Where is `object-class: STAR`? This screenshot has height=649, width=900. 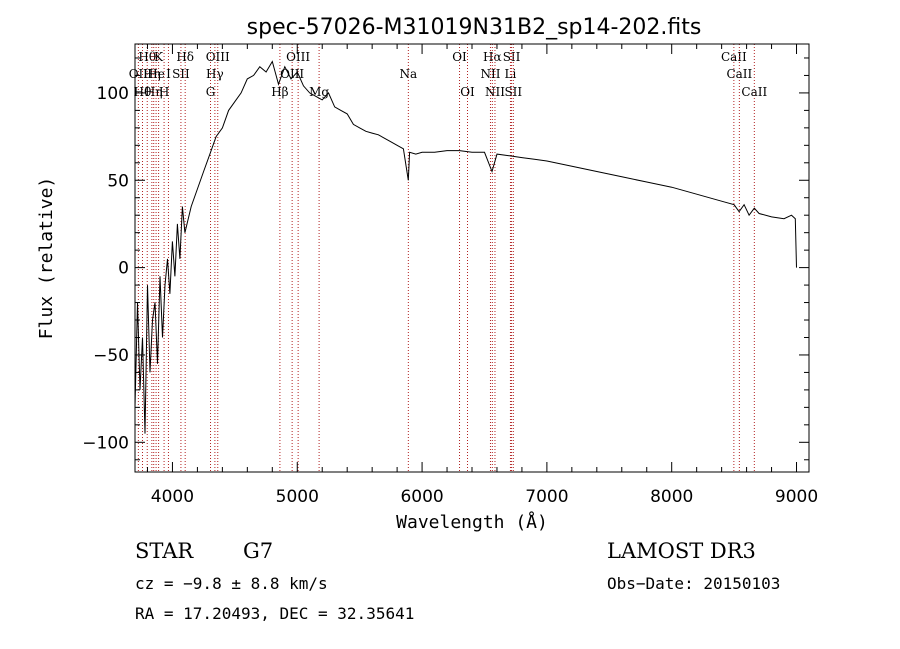 object-class: STAR is located at coordinates (164, 551).